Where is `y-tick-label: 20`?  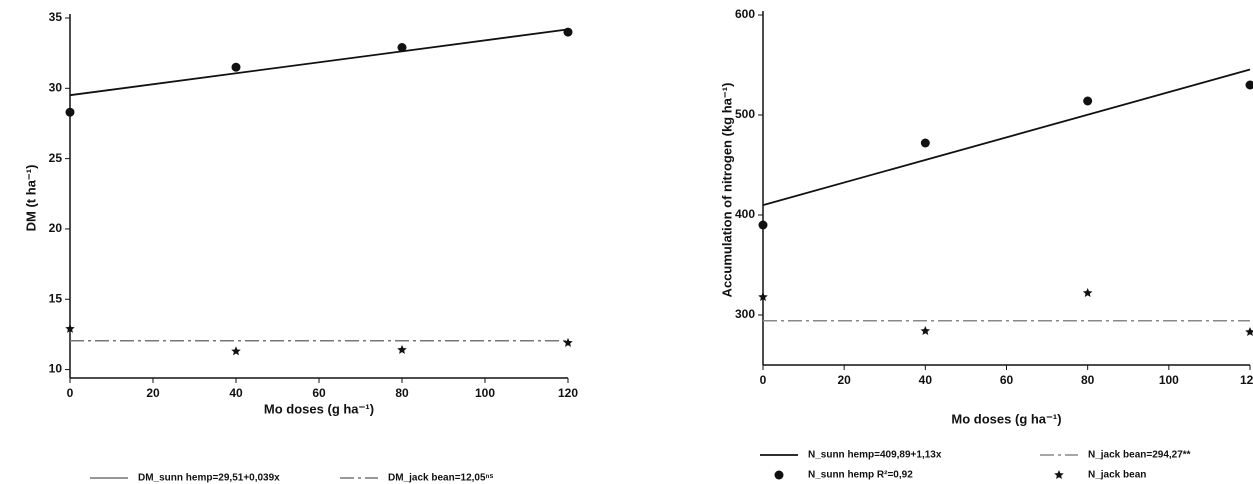 y-tick-label: 20 is located at coordinates (56, 228).